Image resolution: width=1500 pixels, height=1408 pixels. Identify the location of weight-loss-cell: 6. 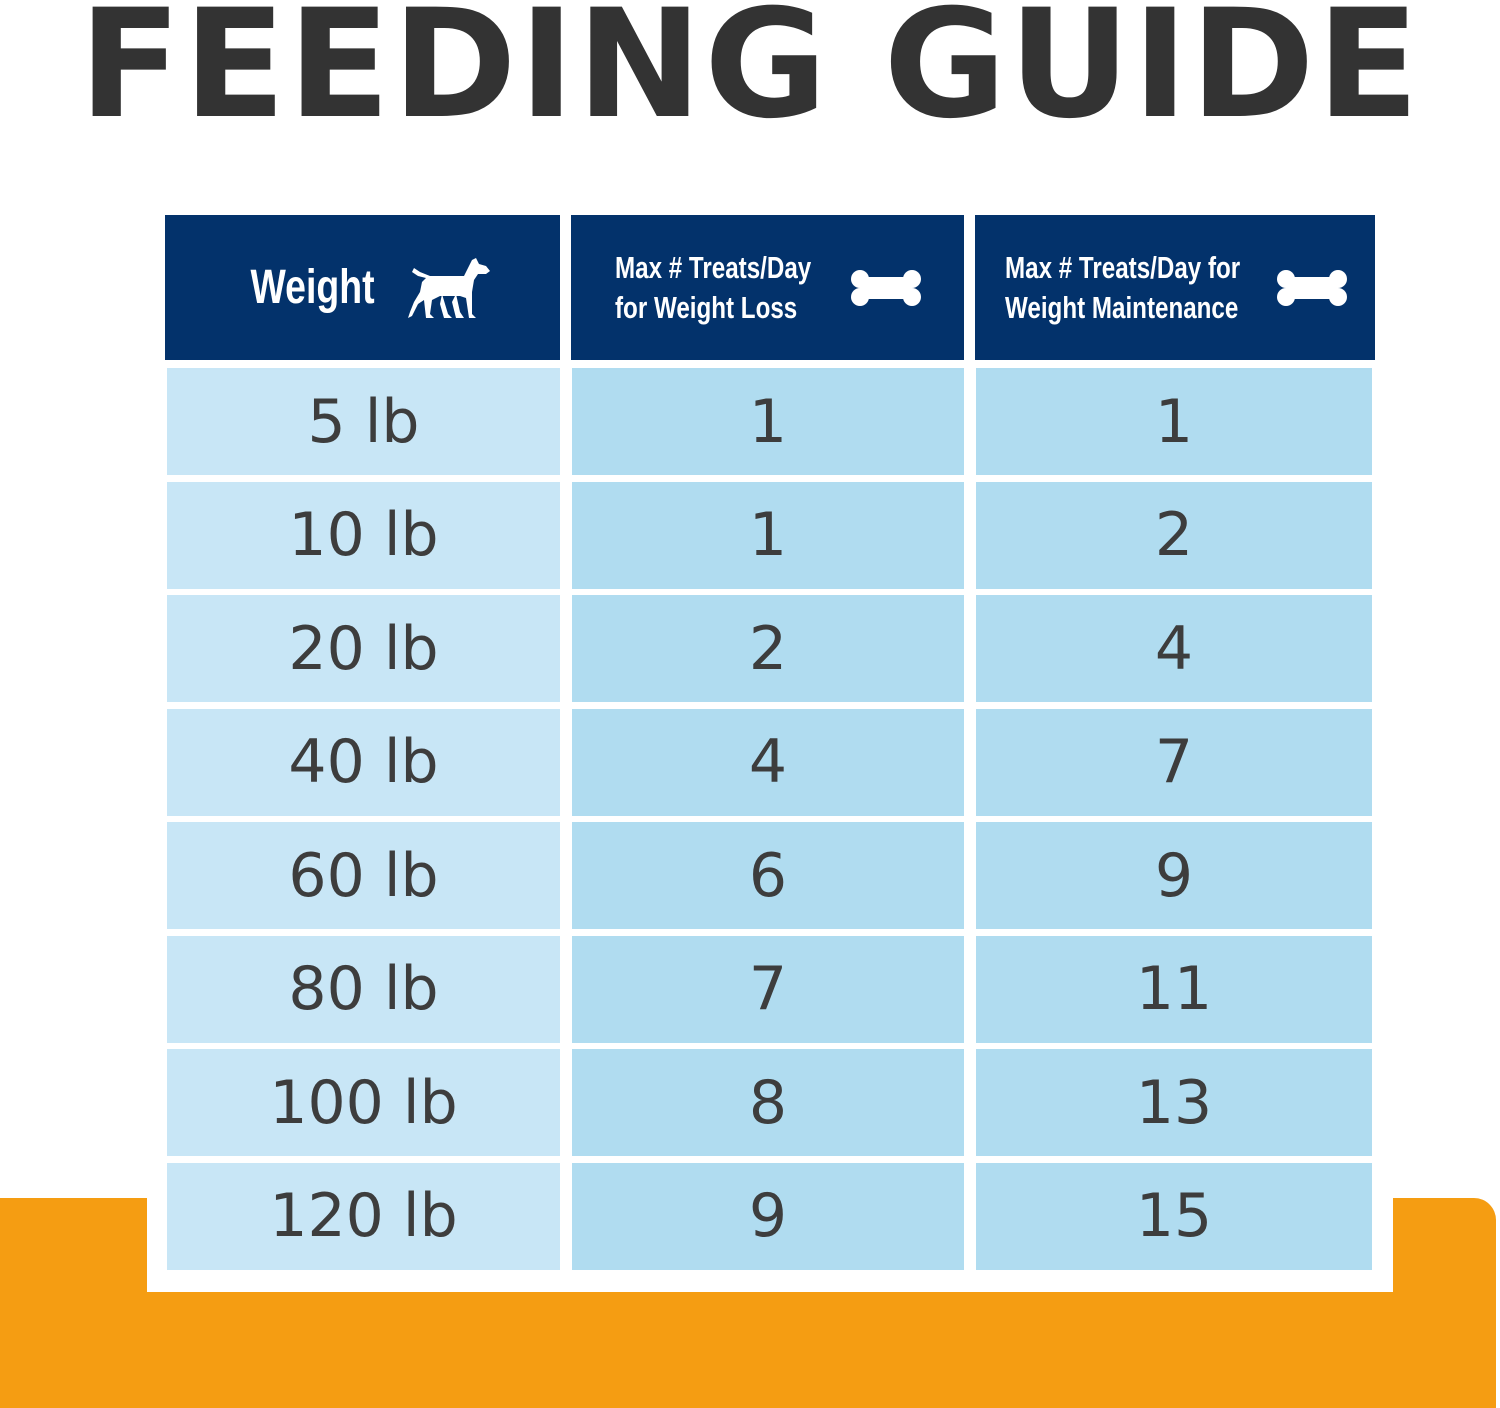
(768, 875).